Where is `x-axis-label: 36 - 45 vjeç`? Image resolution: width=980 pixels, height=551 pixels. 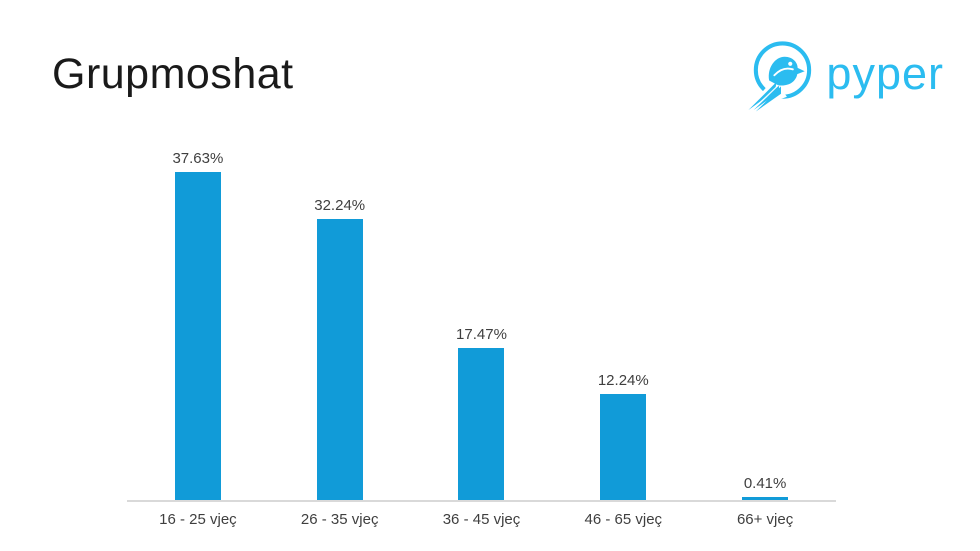
x-axis-label: 36 - 45 vjeç is located at coordinates (481, 519).